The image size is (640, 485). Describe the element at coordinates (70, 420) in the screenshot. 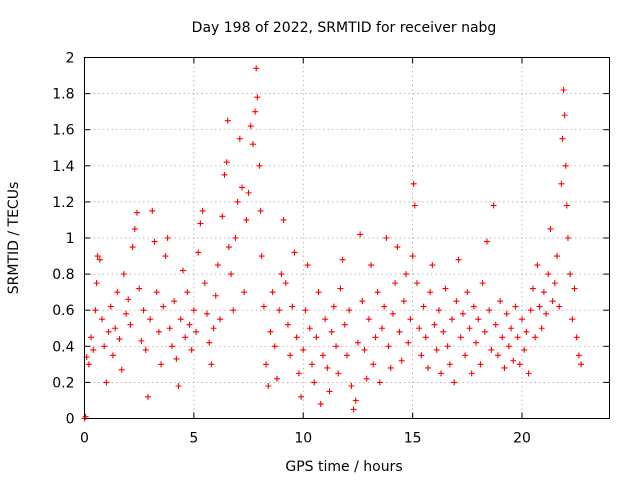

I see `y-tick-label: 0` at that location.